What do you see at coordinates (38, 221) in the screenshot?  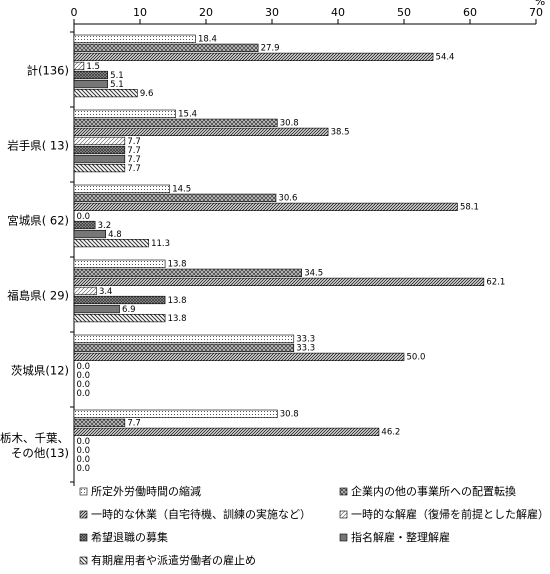 I see `category-label: 宮城県( 62)` at bounding box center [38, 221].